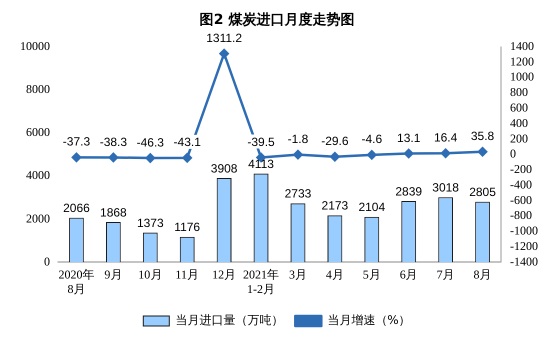  I want to click on data-label: -29.6, so click(335, 141).